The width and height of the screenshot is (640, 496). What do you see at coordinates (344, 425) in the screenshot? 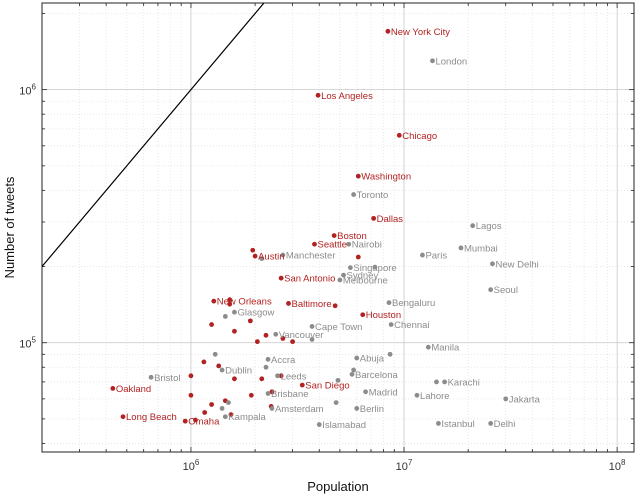
I see `point-label: Islamabad` at bounding box center [344, 425].